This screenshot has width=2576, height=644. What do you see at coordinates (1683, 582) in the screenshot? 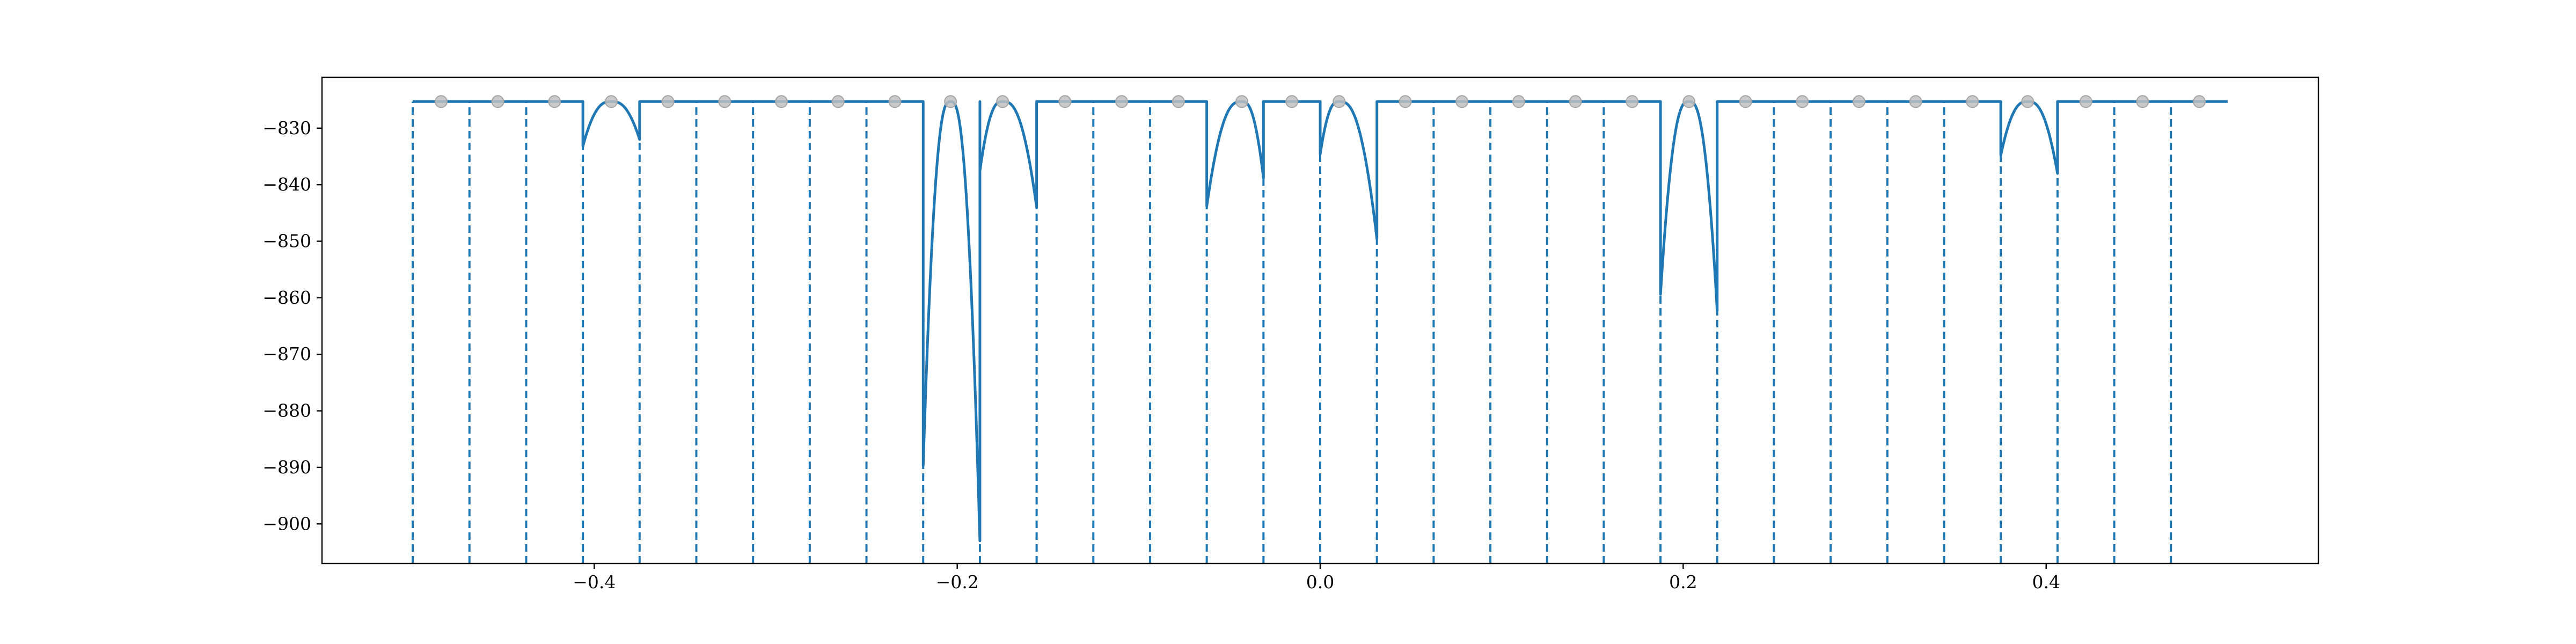
I see `x-tick-label-3: 0.2` at bounding box center [1683, 582].